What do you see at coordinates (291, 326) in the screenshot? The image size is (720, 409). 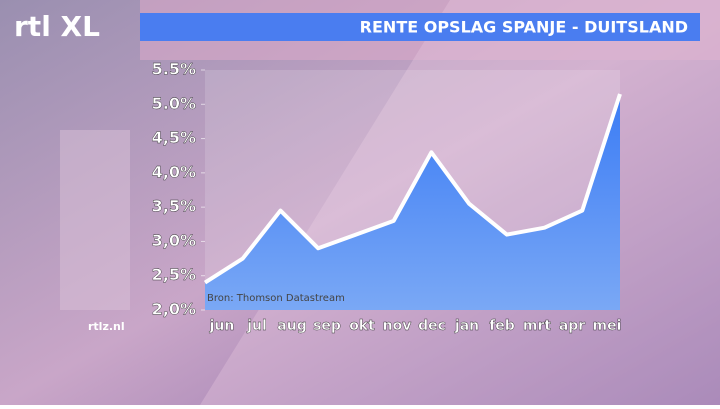 I see `x-tick-label: aug` at bounding box center [291, 326].